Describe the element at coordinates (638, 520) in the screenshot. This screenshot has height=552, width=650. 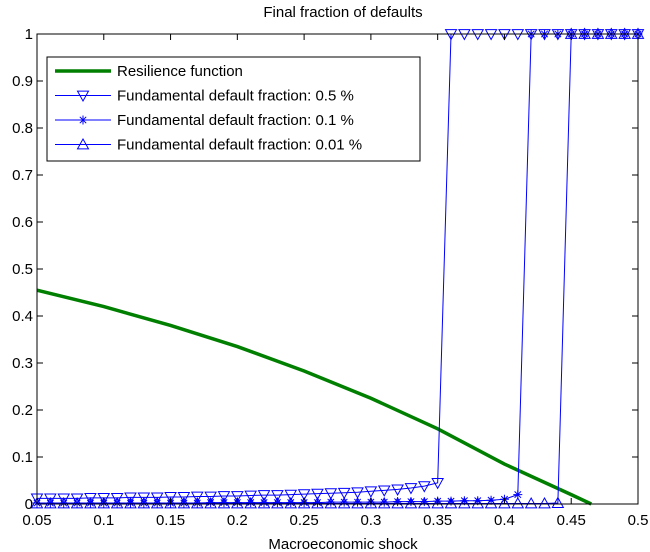
I see `x-tick-label: 0.5` at that location.